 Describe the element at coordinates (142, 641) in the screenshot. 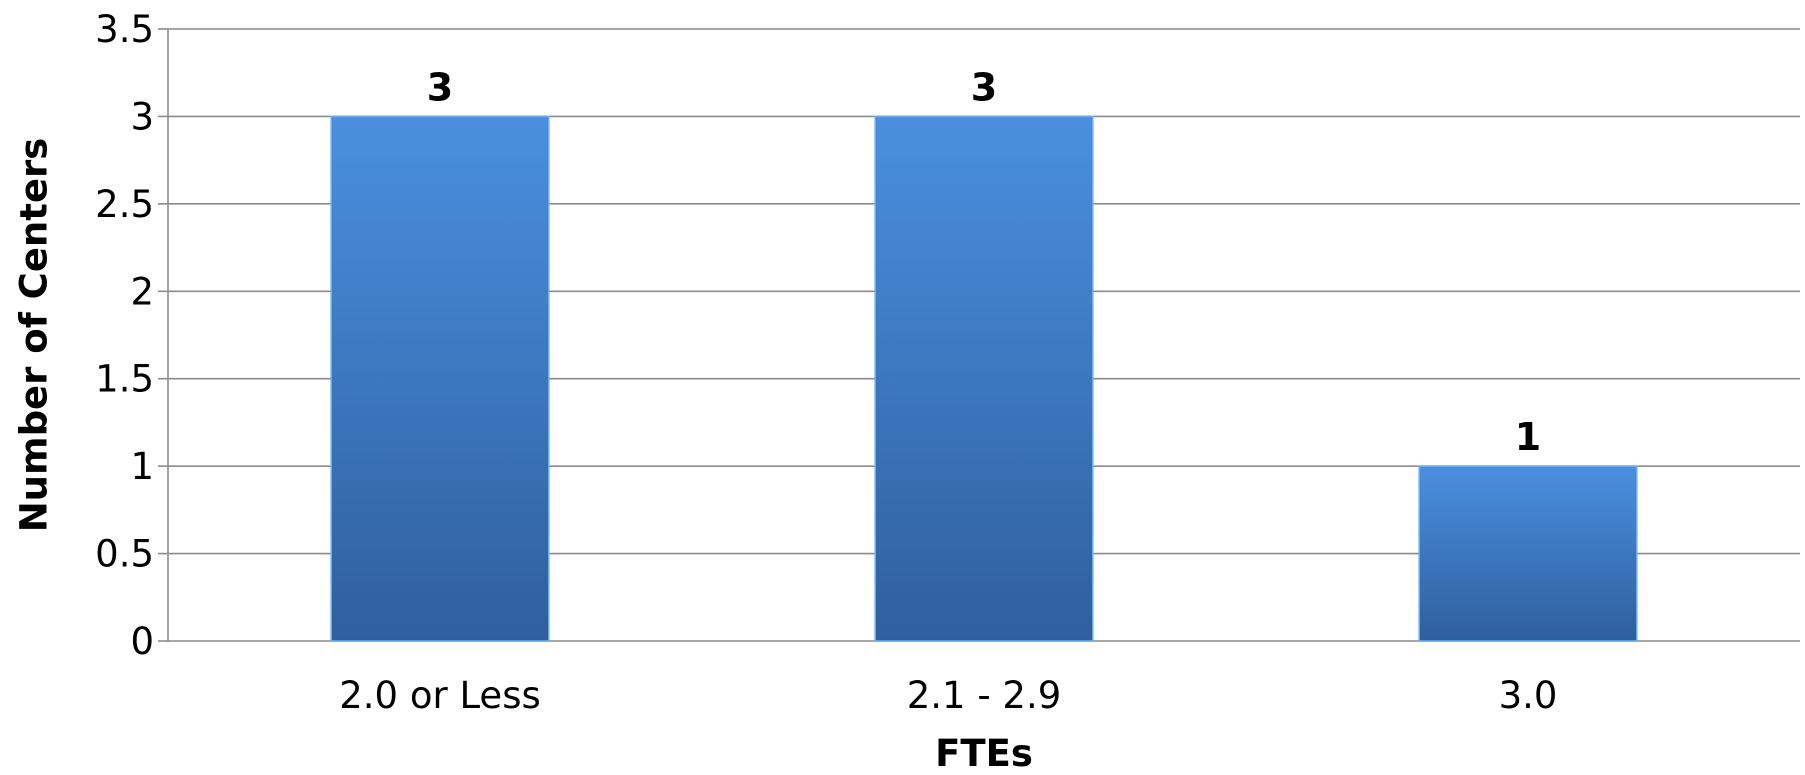

I see `y-tick-label: 0` at that location.